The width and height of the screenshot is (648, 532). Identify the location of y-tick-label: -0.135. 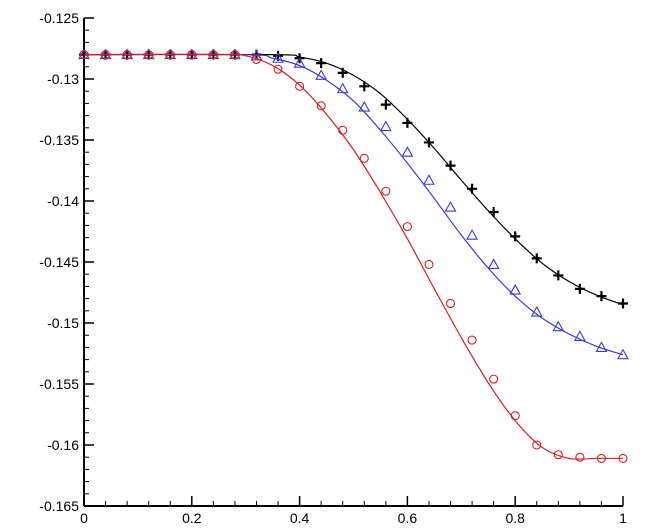
(59, 140).